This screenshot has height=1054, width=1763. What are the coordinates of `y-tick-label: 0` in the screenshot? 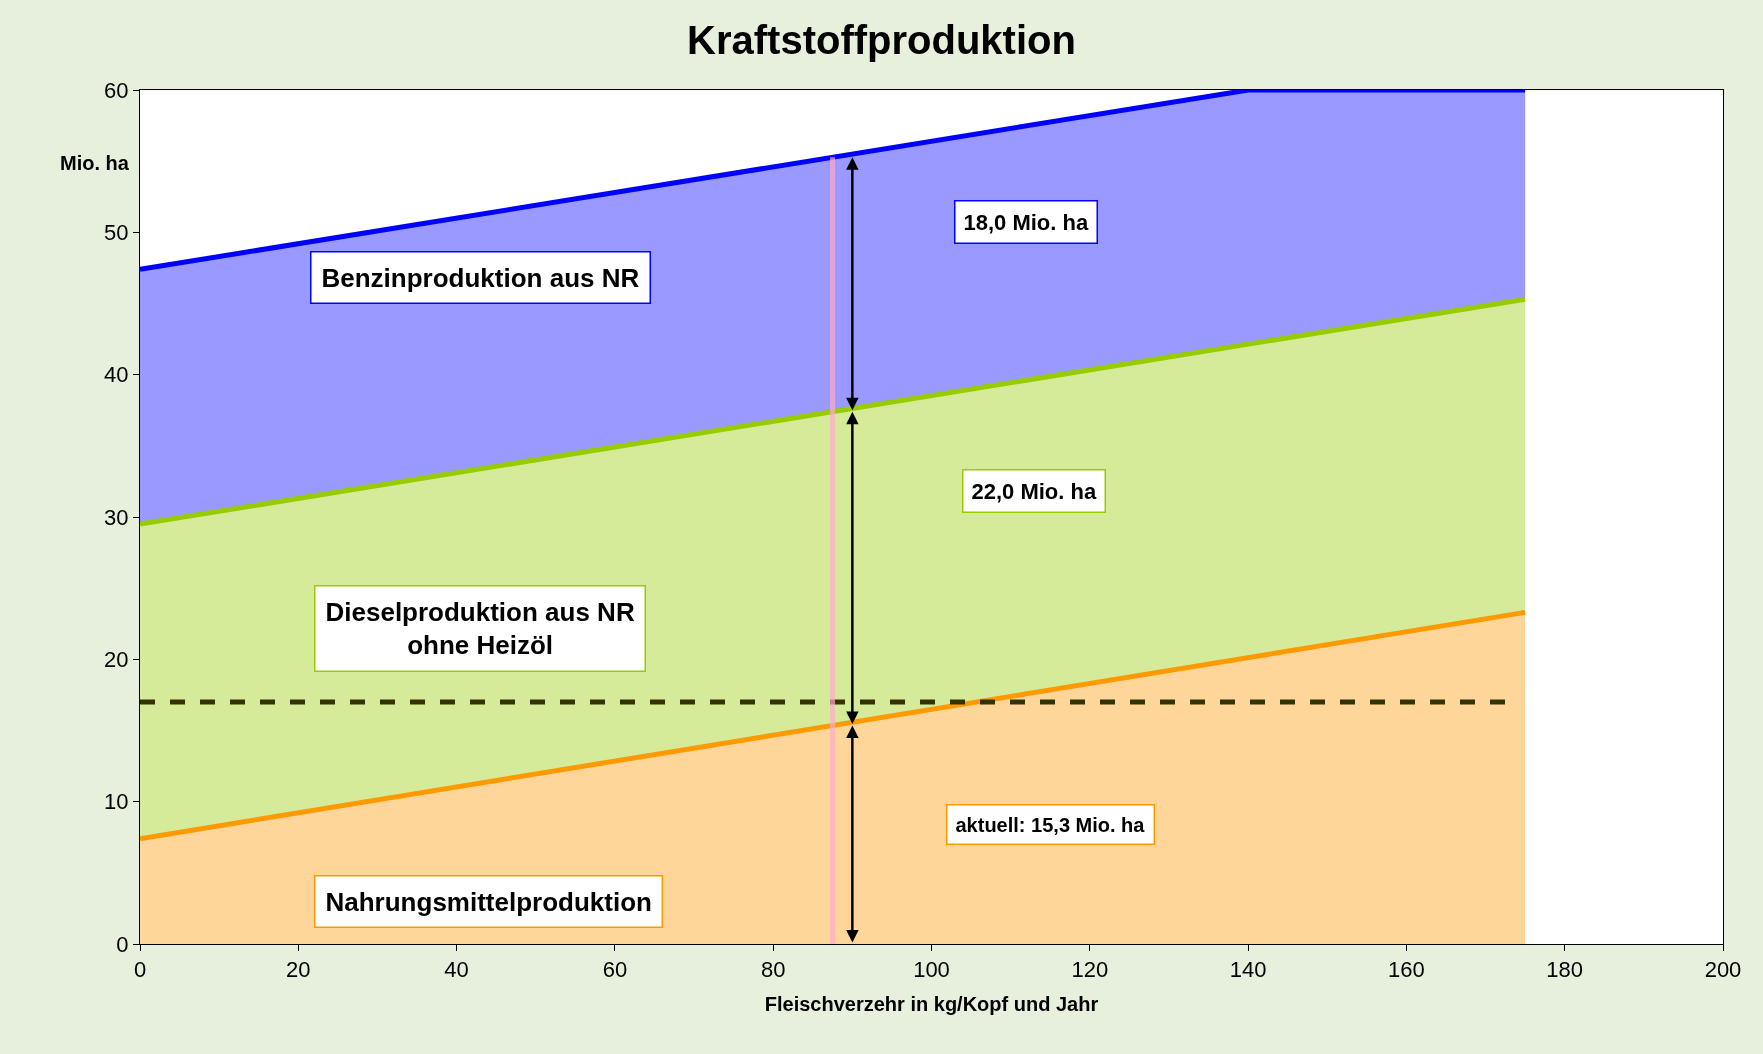 It's located at (122, 944).